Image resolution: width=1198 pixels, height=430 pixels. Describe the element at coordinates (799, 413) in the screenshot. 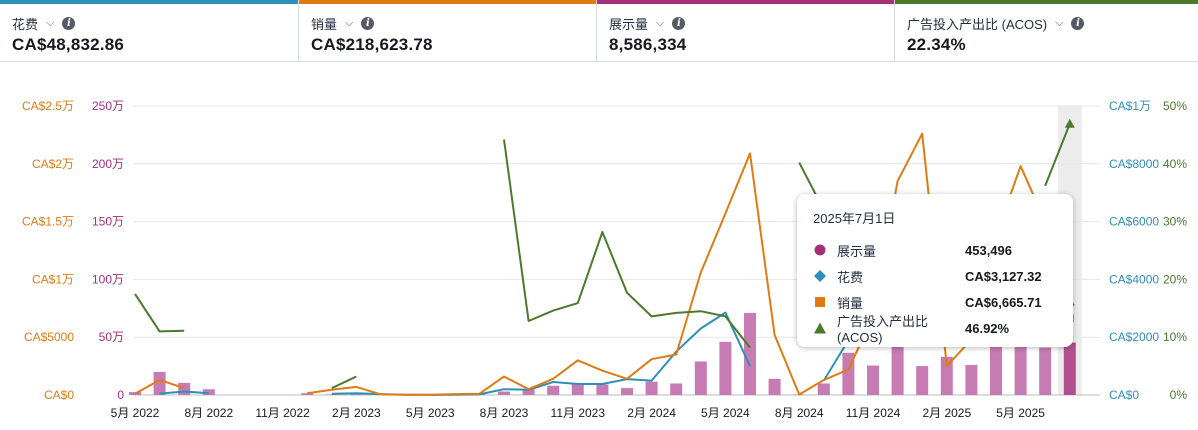

I see `x-axis-tick: 8月 2024` at that location.